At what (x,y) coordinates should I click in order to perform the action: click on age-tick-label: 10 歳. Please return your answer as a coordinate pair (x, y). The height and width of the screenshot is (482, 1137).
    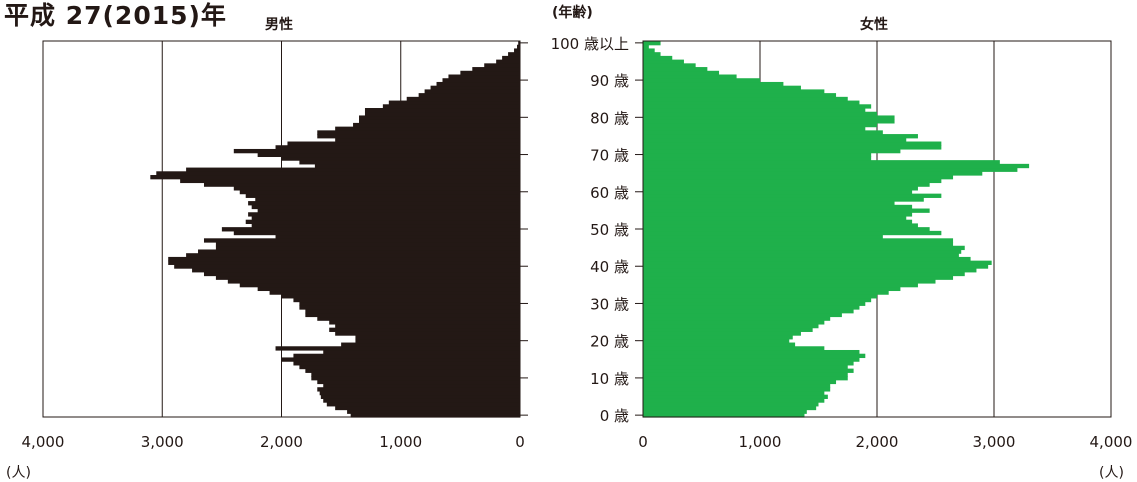
    Looking at the image, I should click on (609, 379).